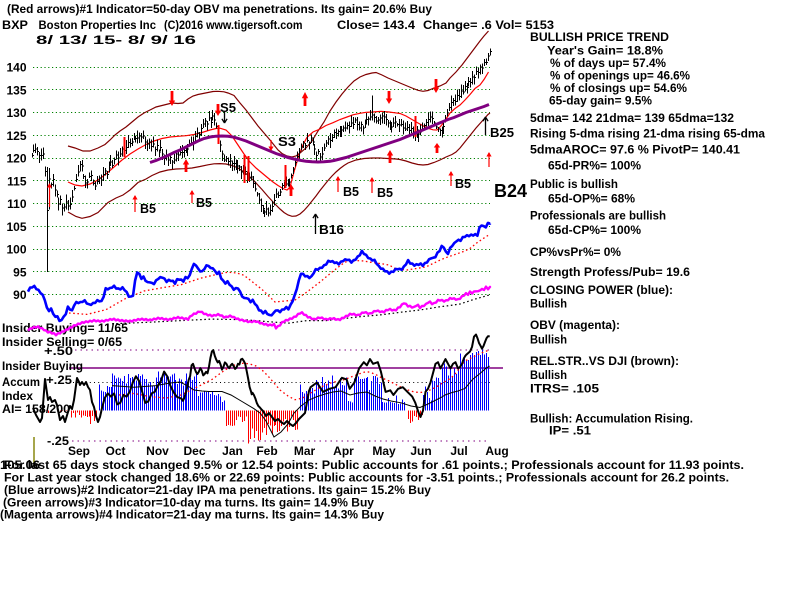  I want to click on svg-text:Rising 5-dma rising 21-dma r: Rising 5-dma rising 21-dma rising 65-dma, so click(647, 134).